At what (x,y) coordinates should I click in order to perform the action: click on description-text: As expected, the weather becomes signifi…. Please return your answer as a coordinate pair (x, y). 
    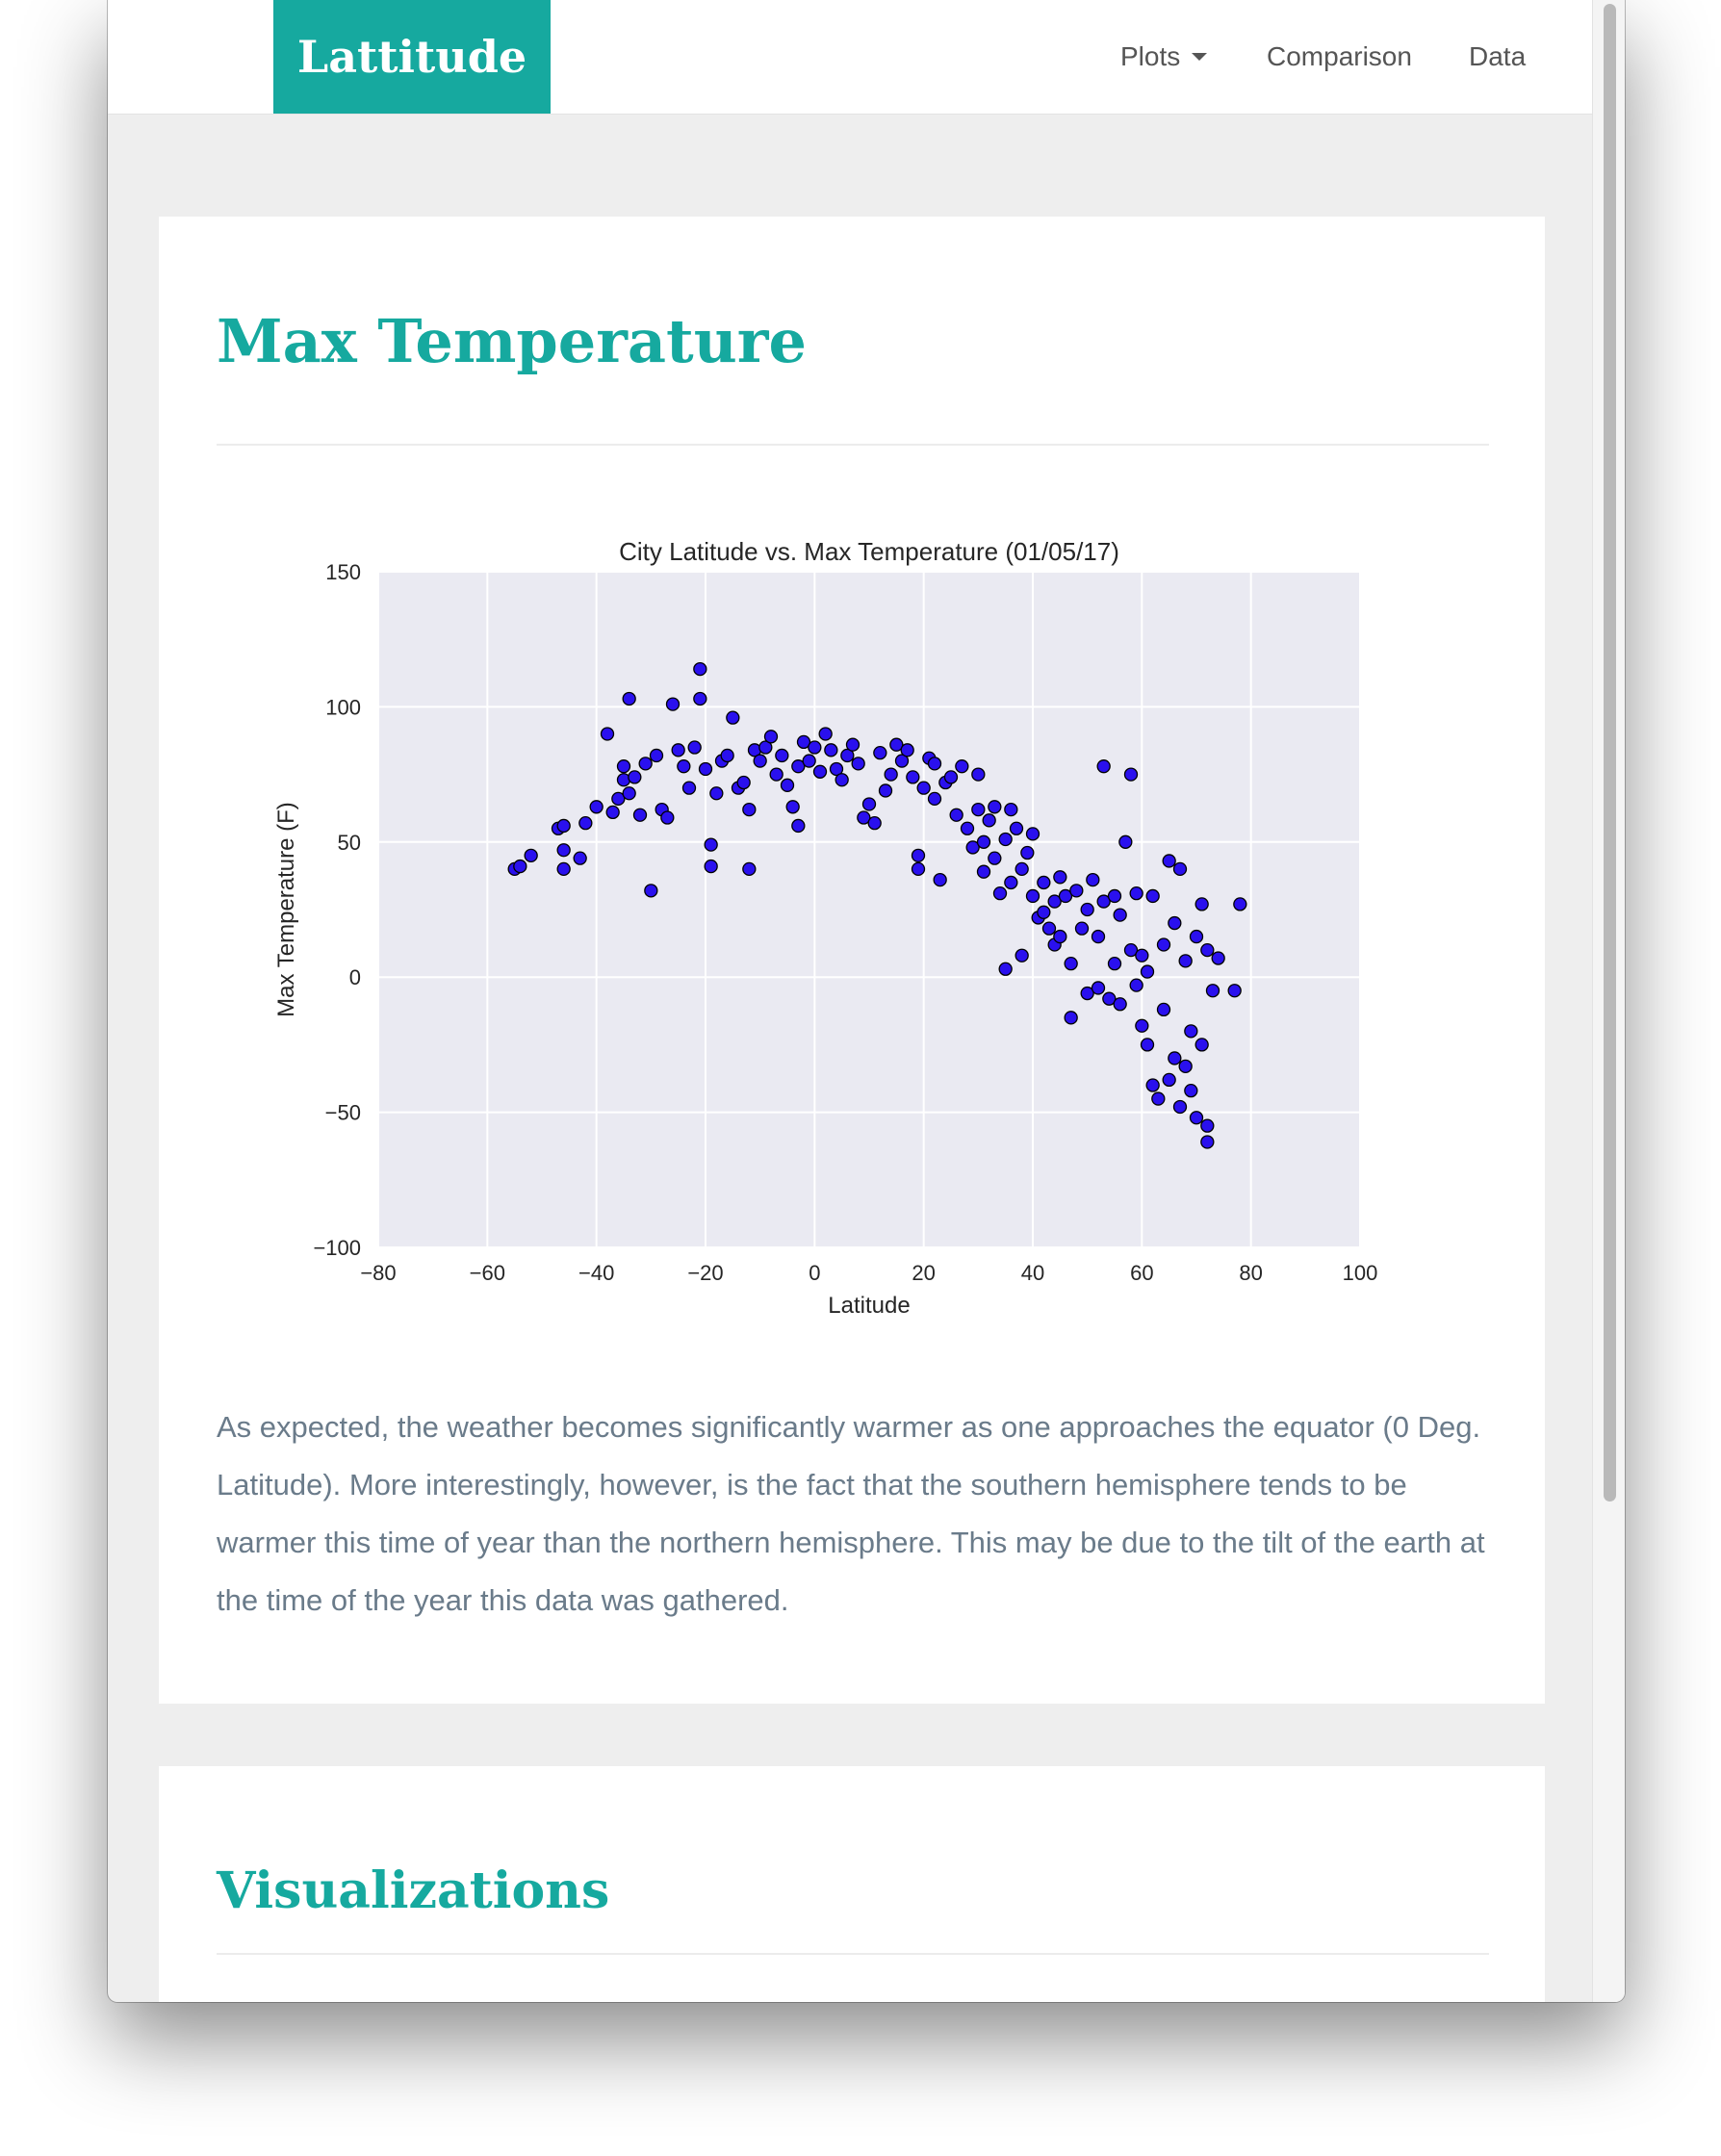
    Looking at the image, I should click on (851, 1513).